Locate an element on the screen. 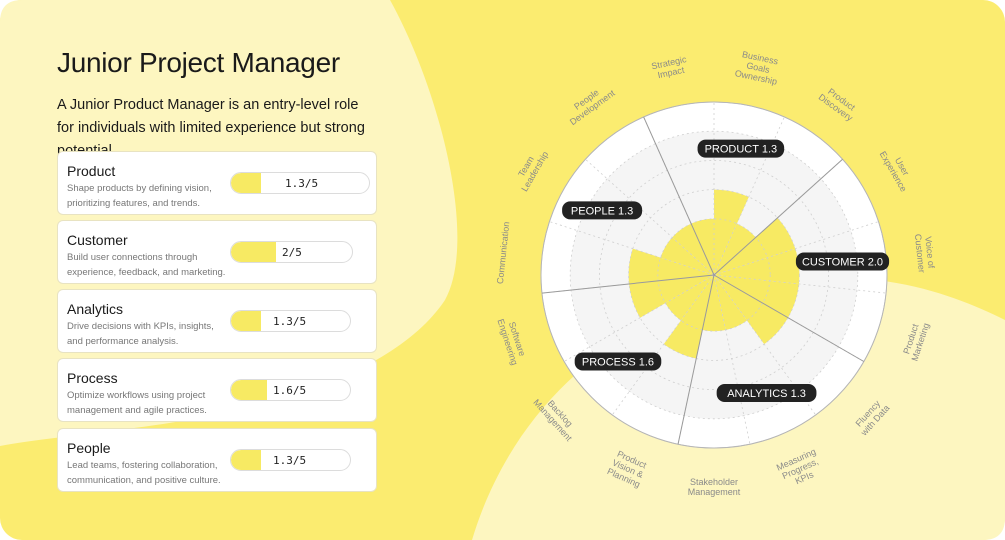 The image size is (1005, 540). category-title: Analytics is located at coordinates (95, 309).